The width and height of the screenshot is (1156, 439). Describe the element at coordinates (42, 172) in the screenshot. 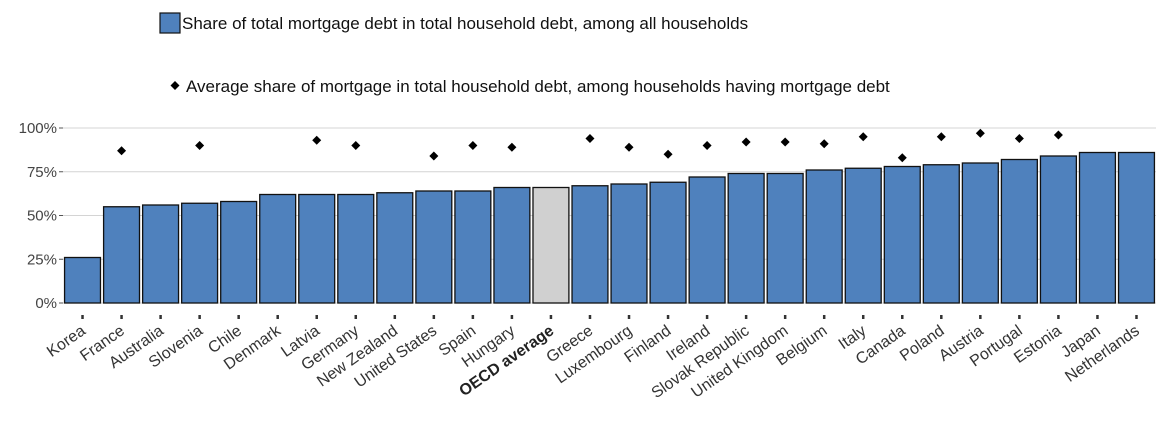

I see `y-tick-label: 75%` at that location.